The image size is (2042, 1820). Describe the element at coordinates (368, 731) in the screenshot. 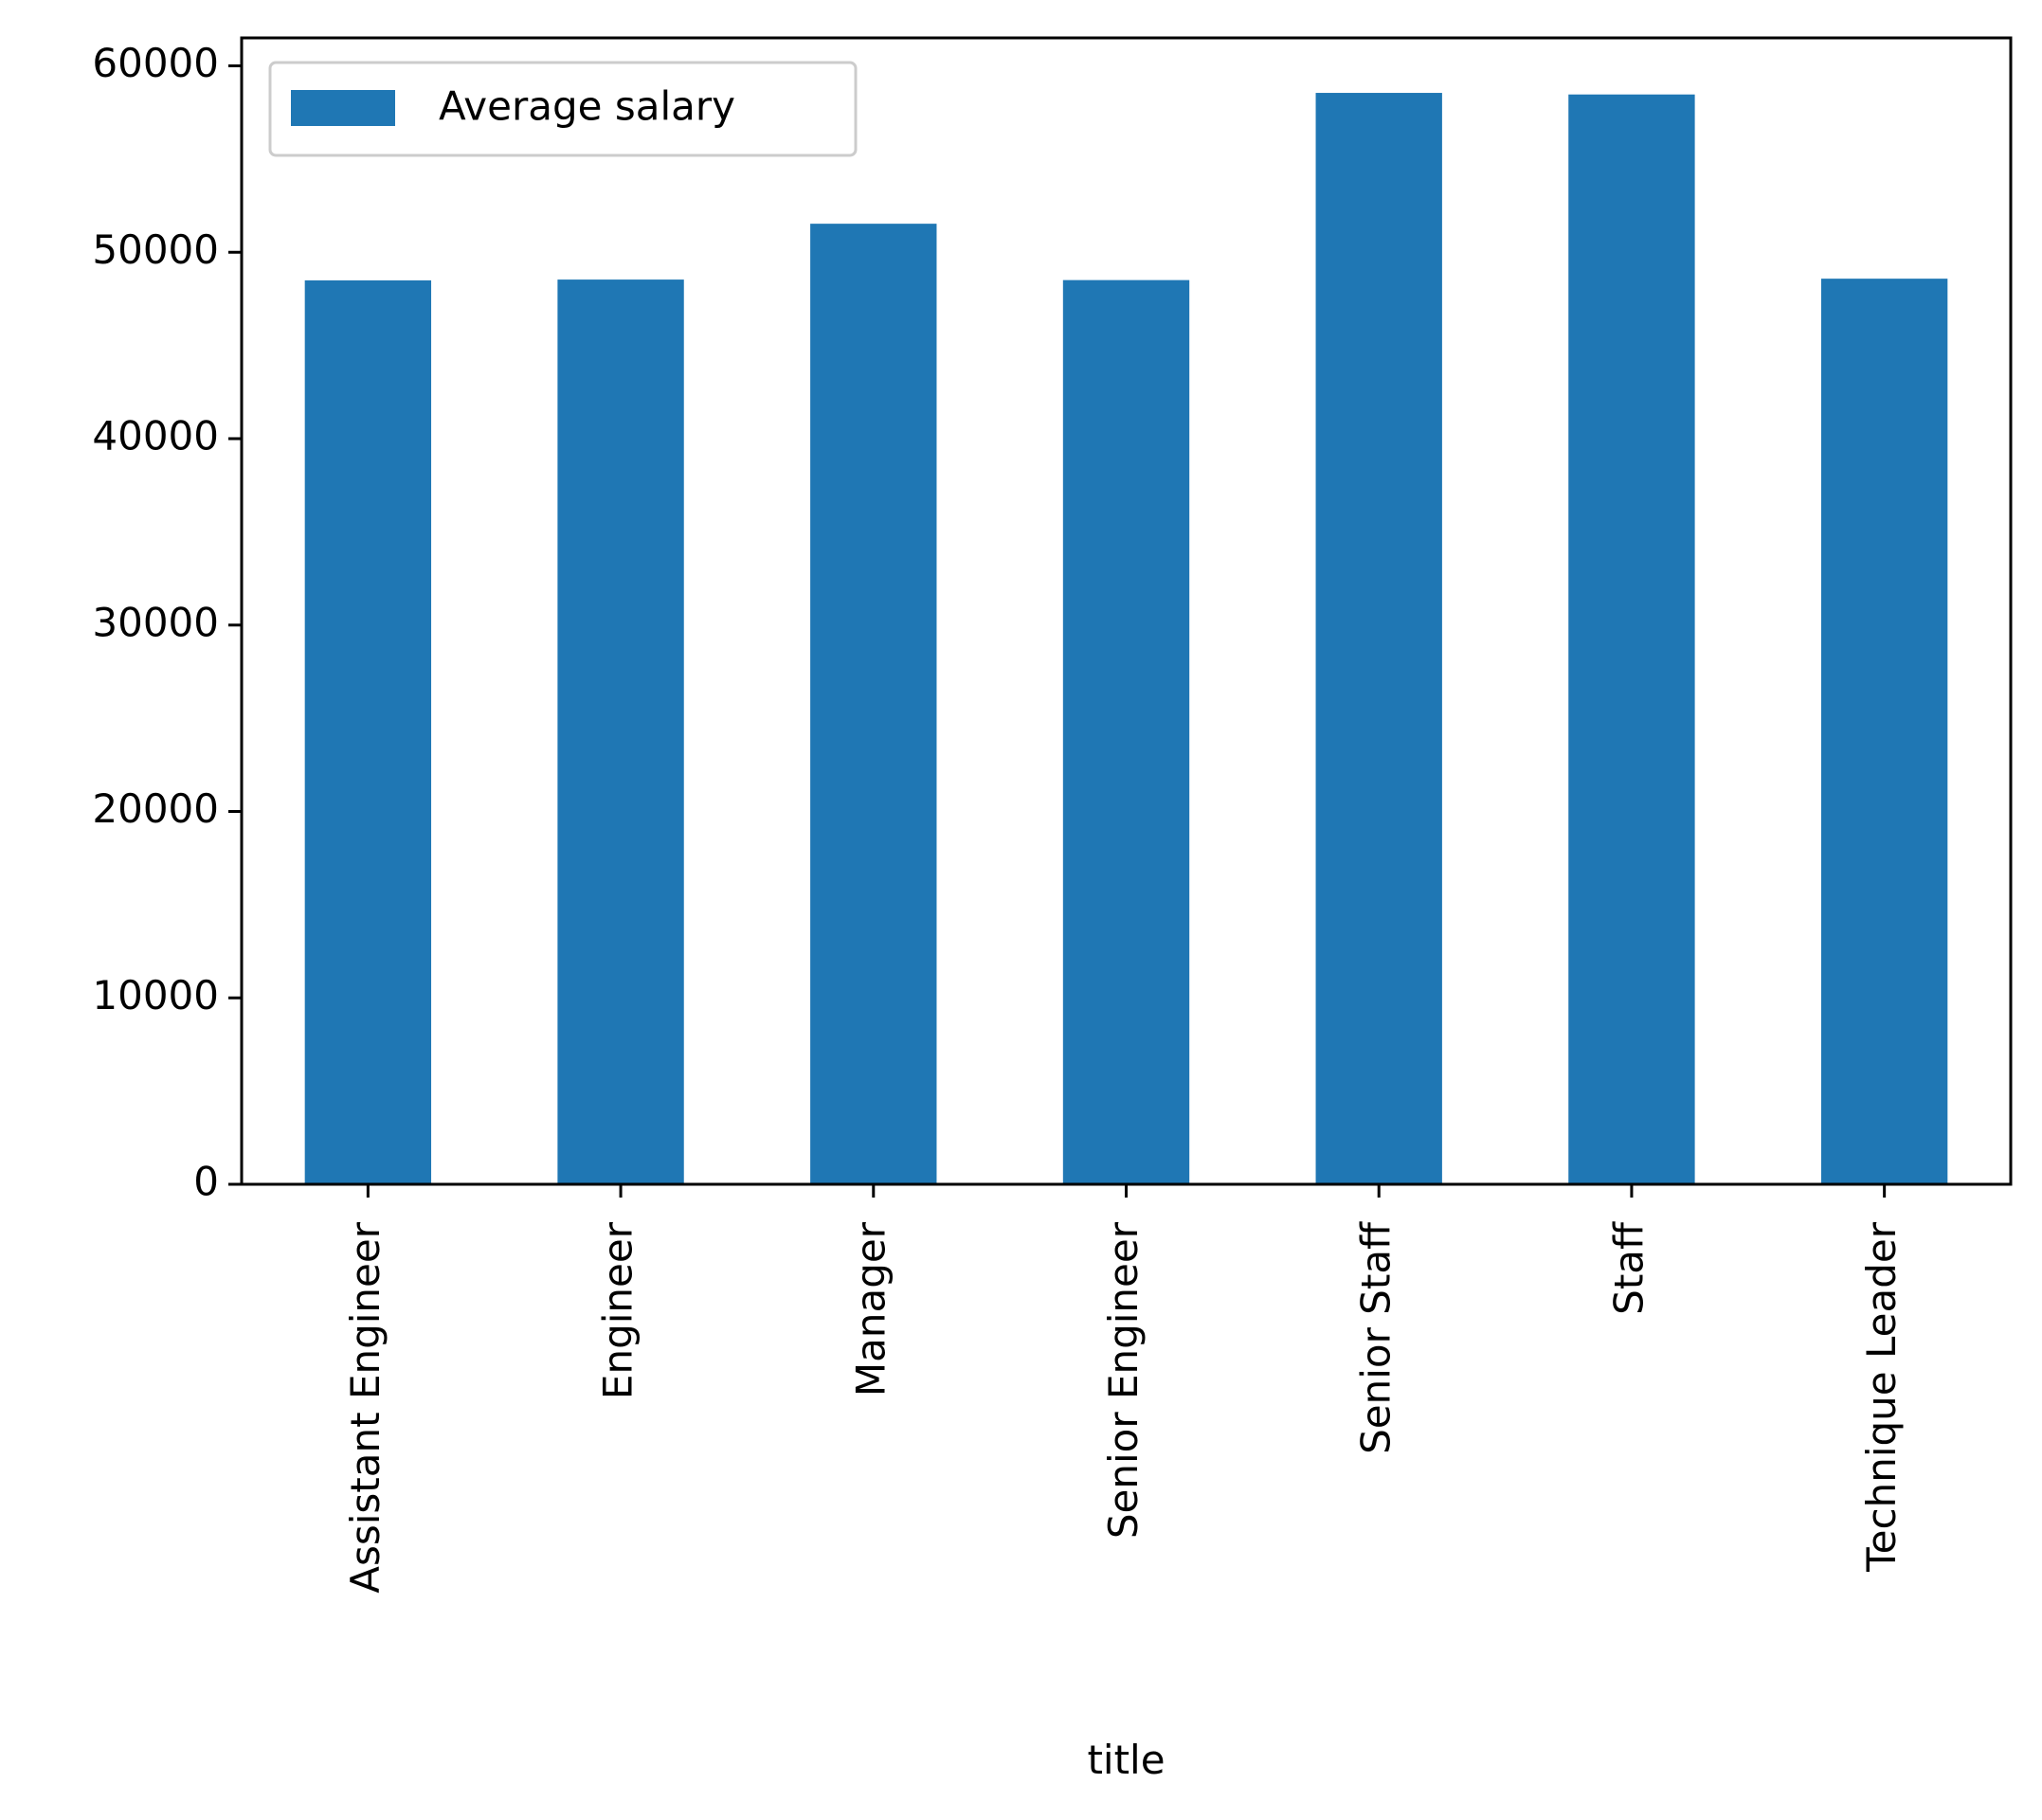

I see `bar-assistant-engineer` at that location.